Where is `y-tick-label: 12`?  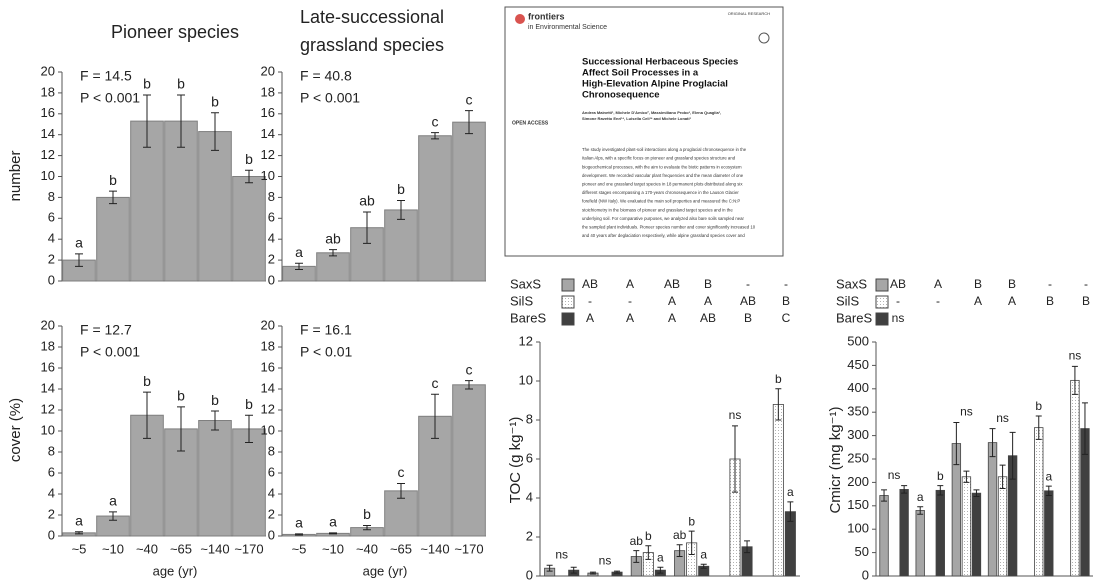 y-tick-label: 12 is located at coordinates (48, 408).